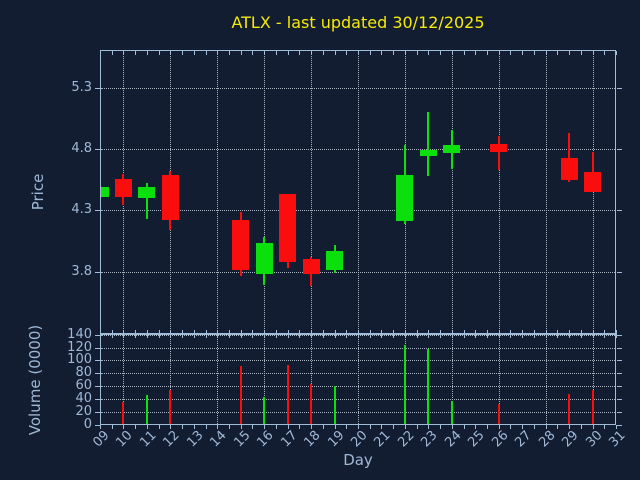  Describe the element at coordinates (83, 412) in the screenshot. I see `volume-tick-label: 20` at that location.